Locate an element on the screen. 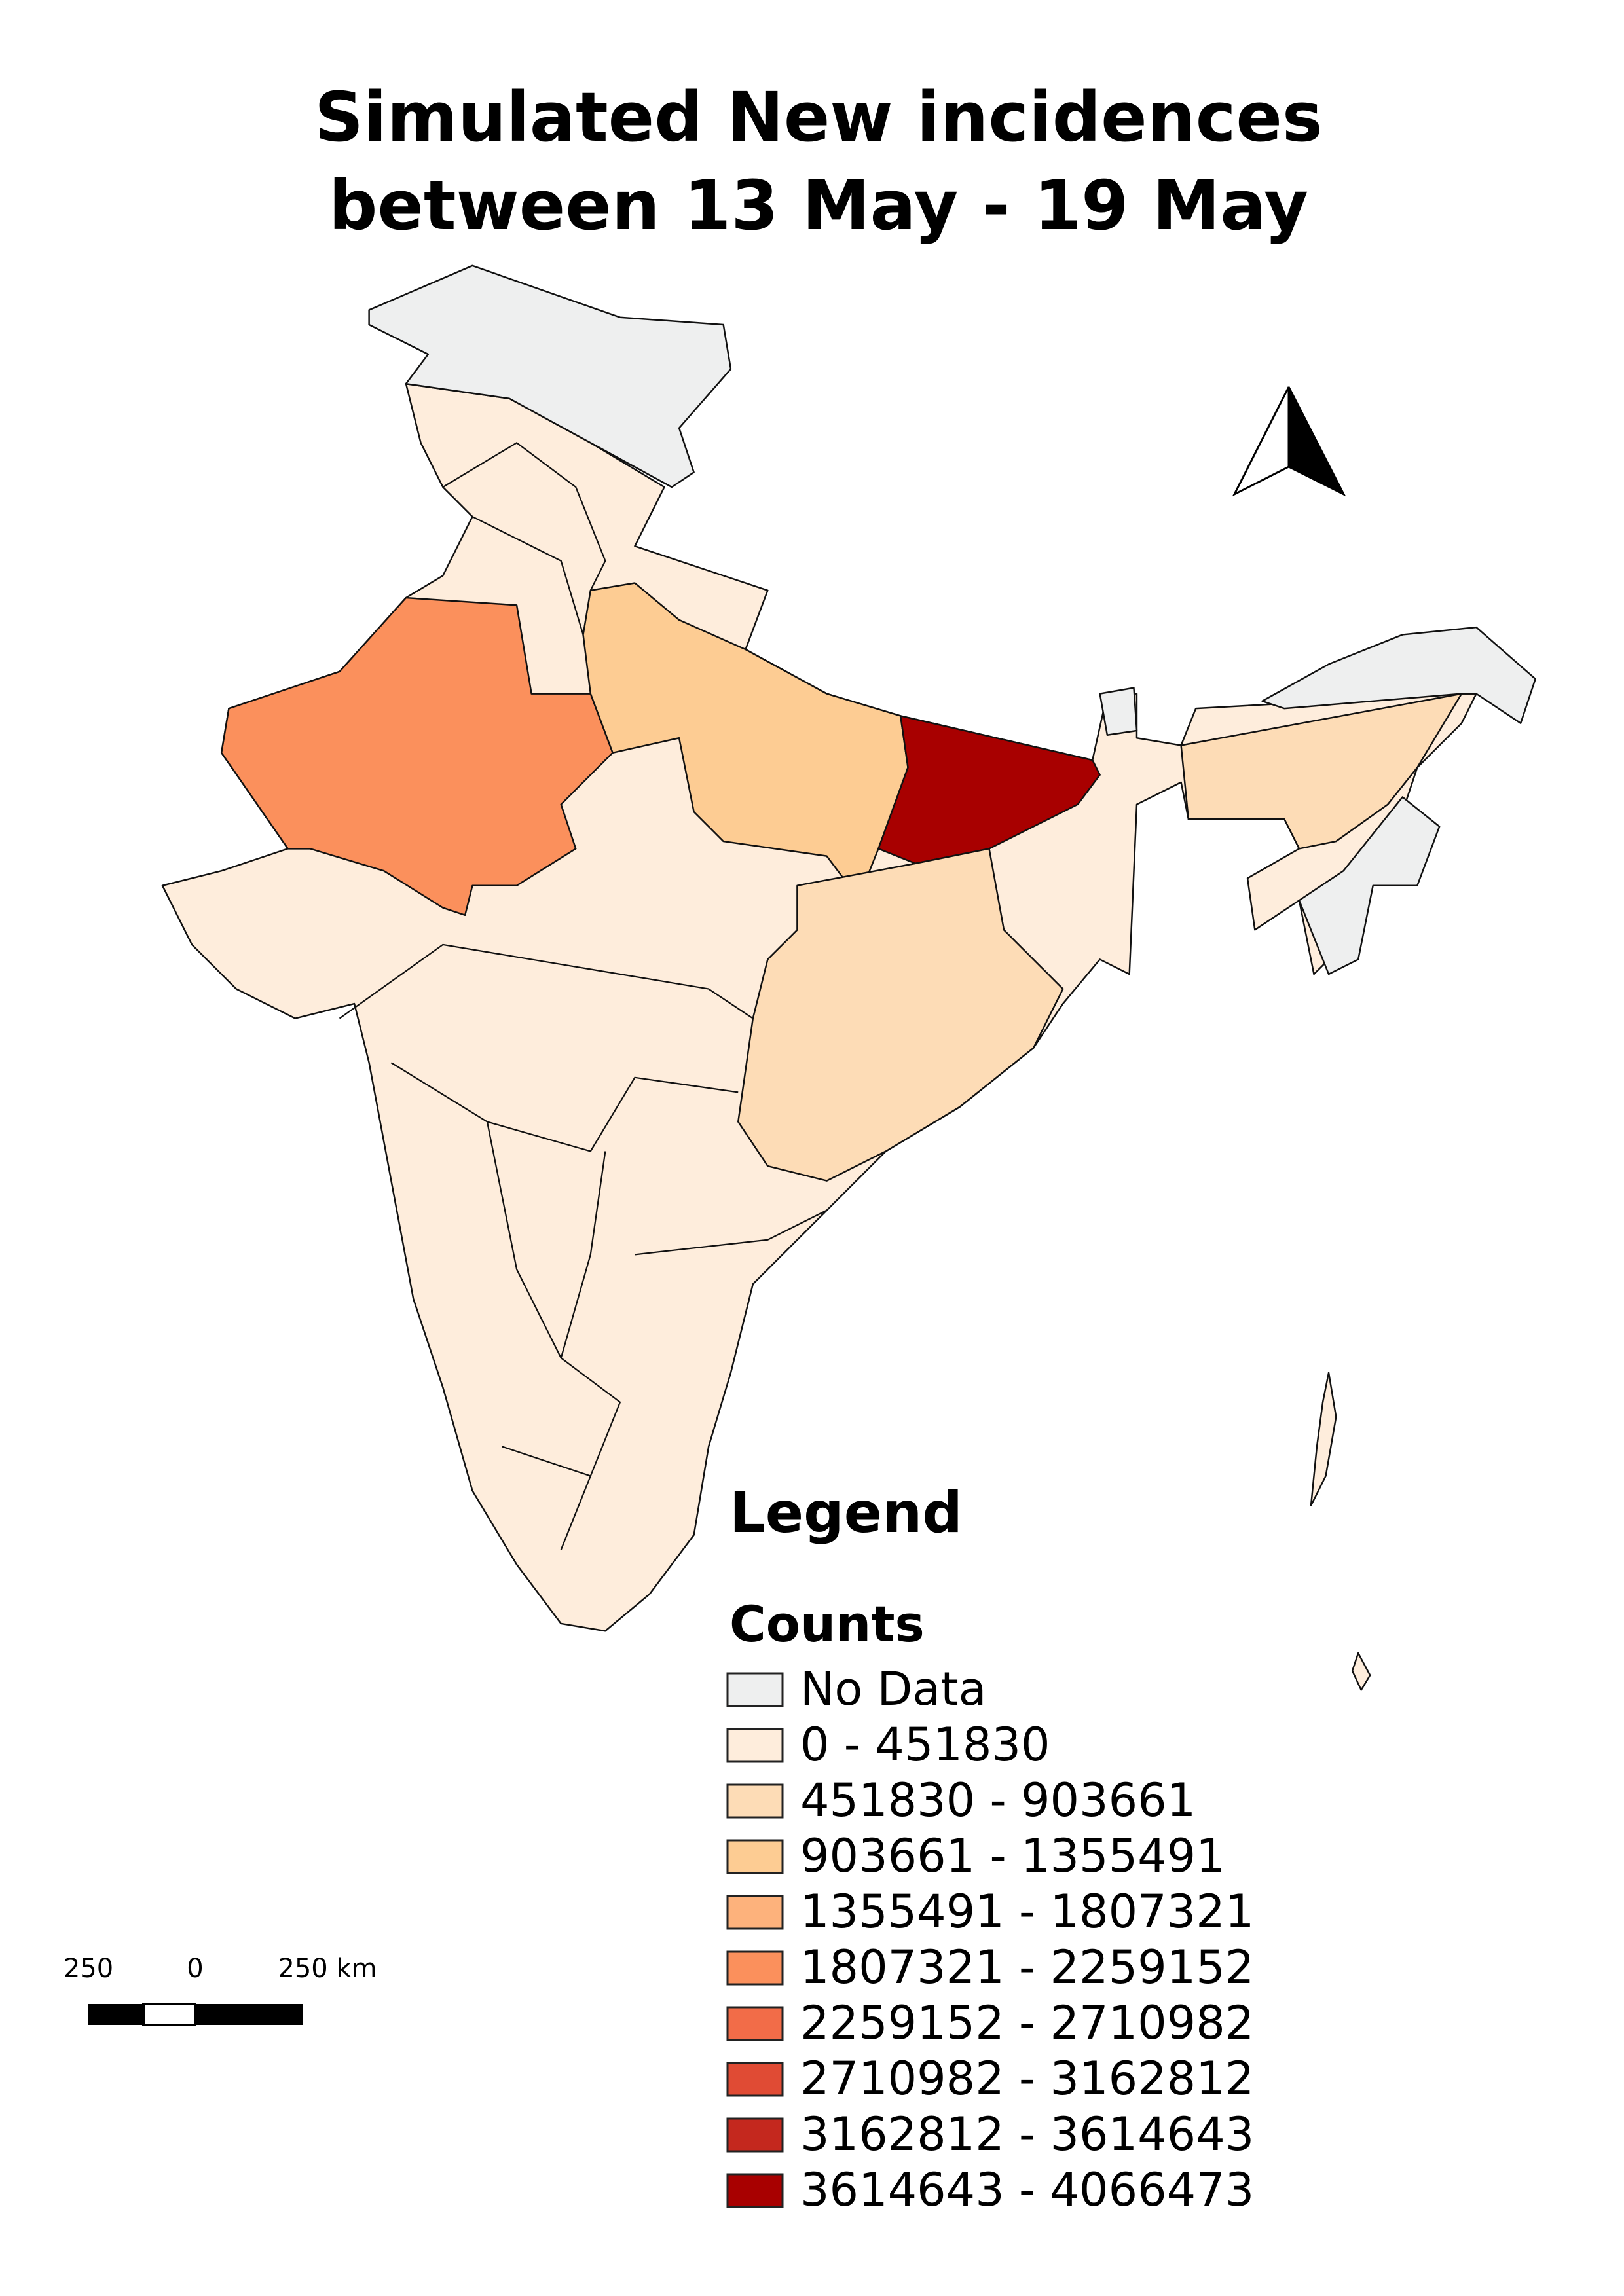 Image resolution: width=1624 pixels, height=2296 pixels. title-line: Simulated New incidences is located at coordinates (818, 117).